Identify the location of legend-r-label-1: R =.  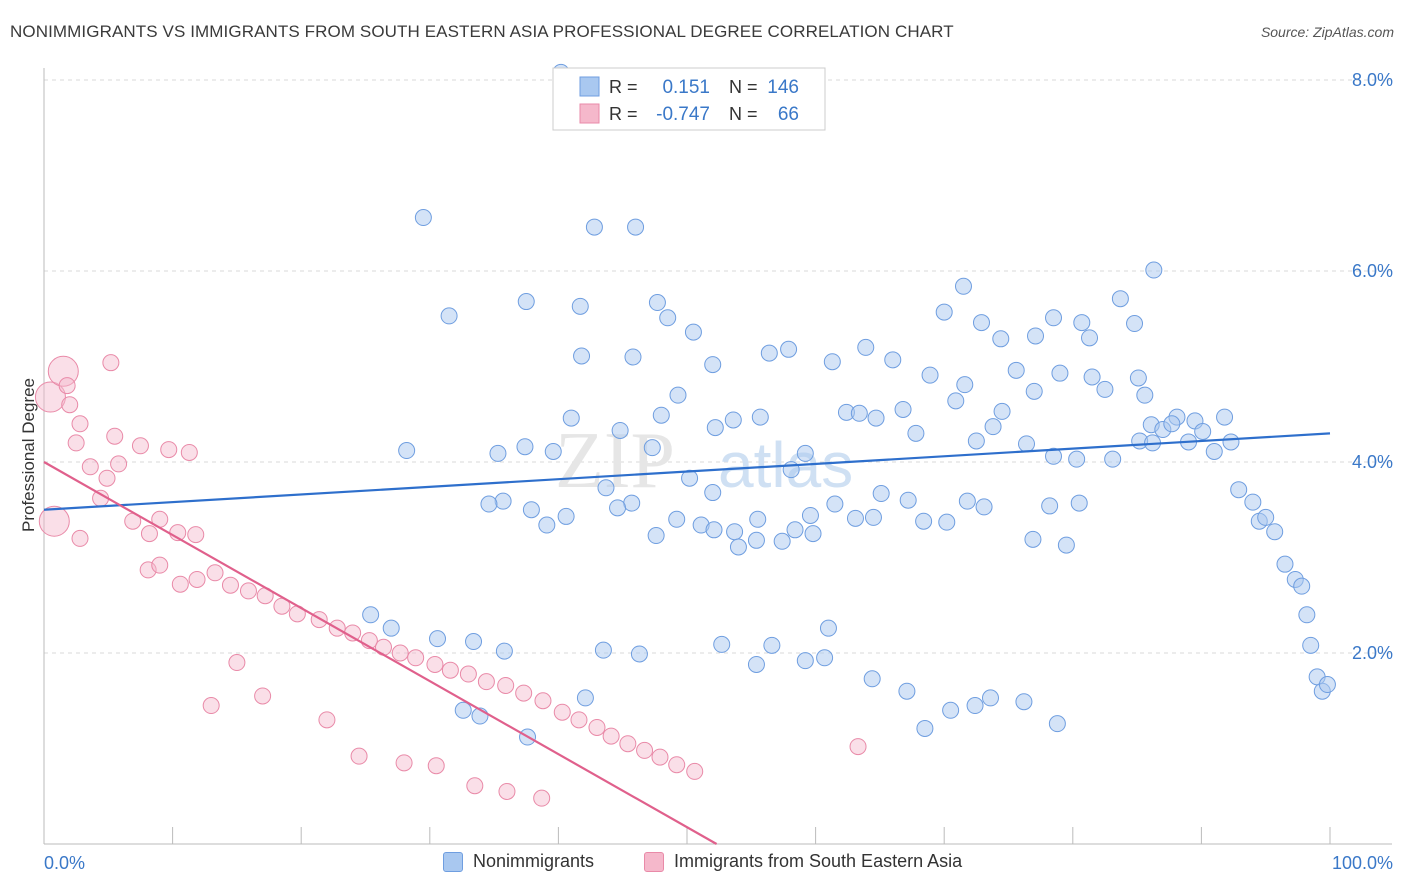
(623, 87).